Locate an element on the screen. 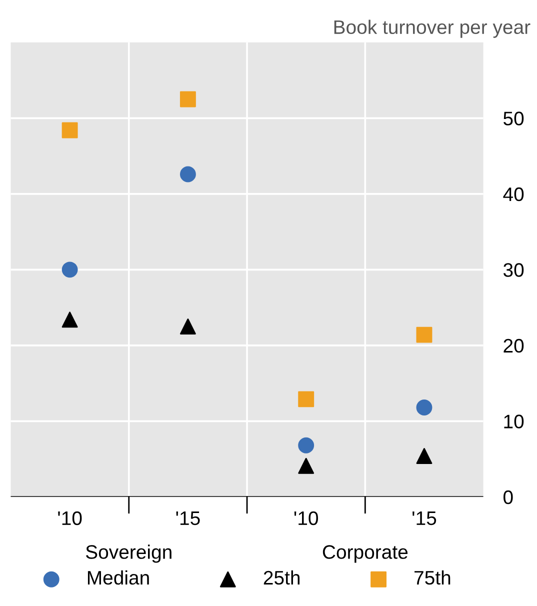 The height and width of the screenshot is (606, 537). legend-label: Median is located at coordinates (118, 577).